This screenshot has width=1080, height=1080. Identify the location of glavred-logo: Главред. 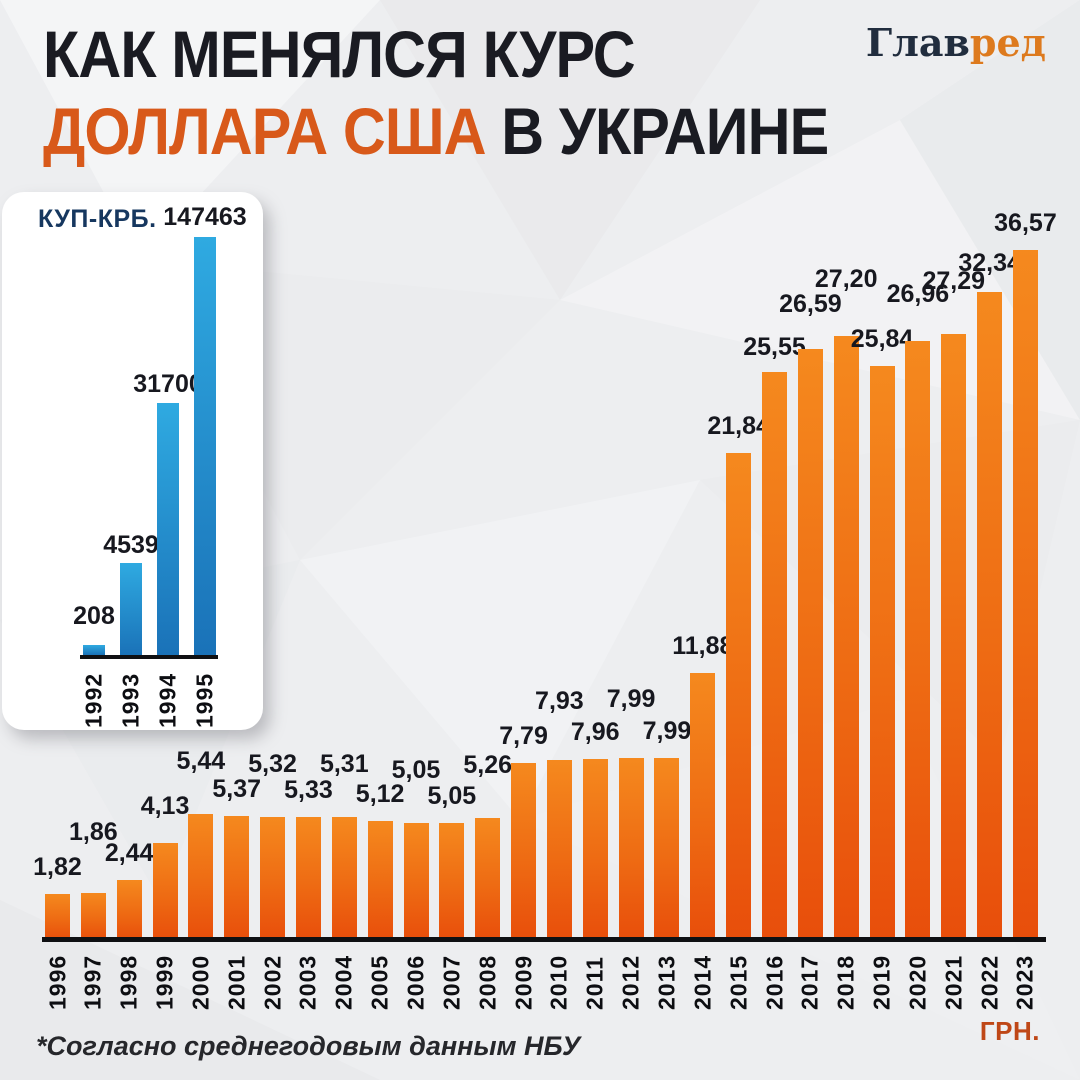
(956, 42).